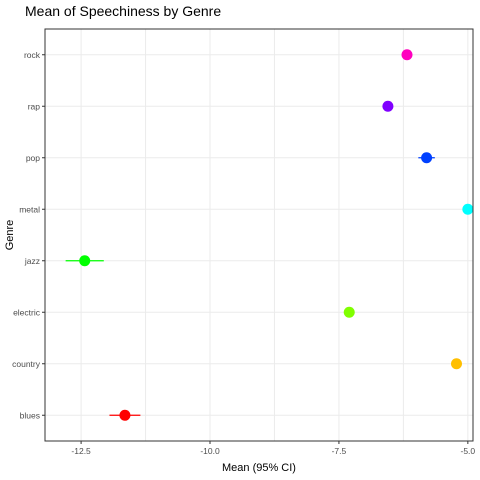 This screenshot has height=480, width=480. Describe the element at coordinates (85, 261) in the screenshot. I see `point-jazz` at that location.